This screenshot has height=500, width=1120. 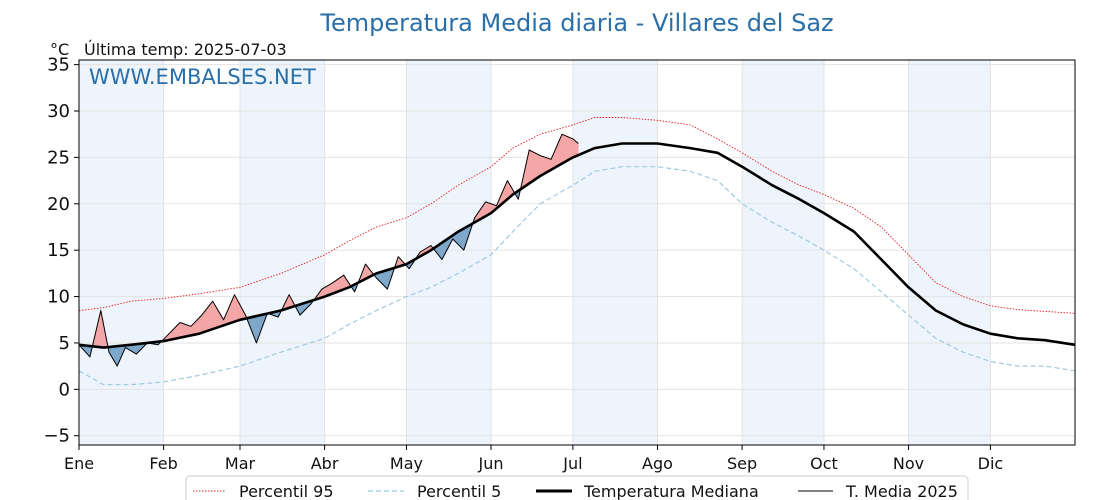 What do you see at coordinates (56, 436) in the screenshot?
I see `y-tick-label: −5` at bounding box center [56, 436].